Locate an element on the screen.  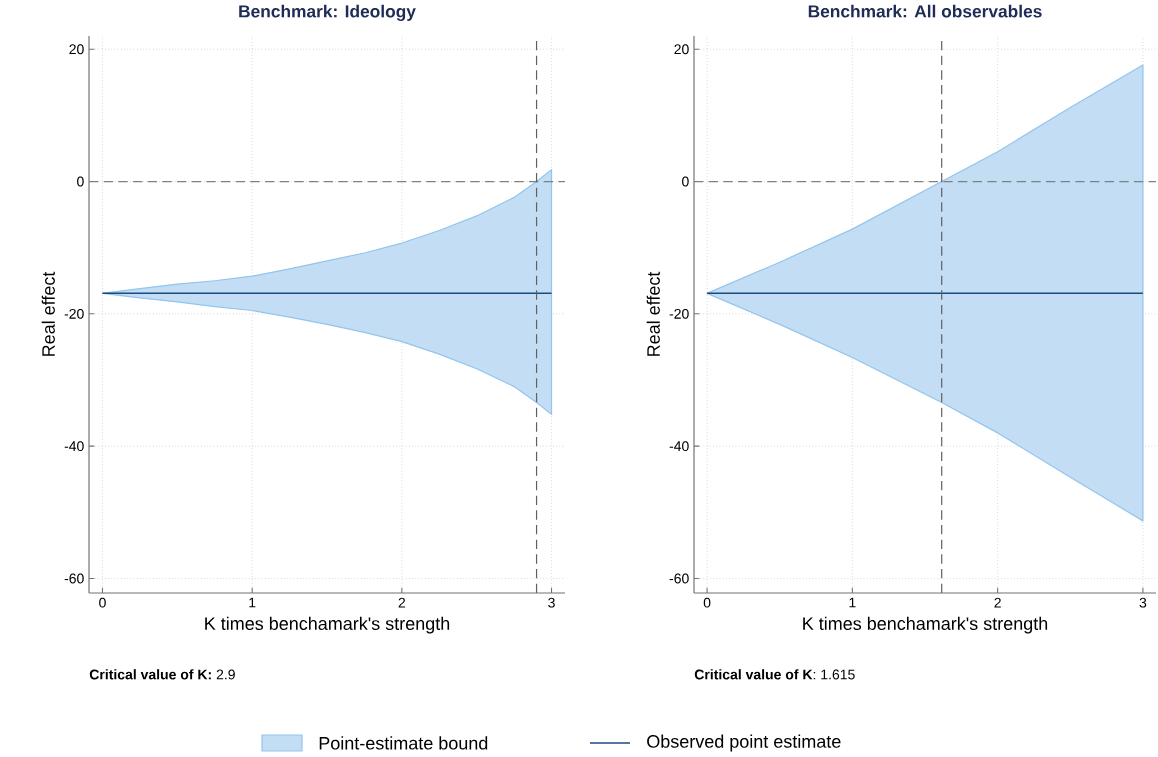
text: Critical value of K: 1.615 is located at coordinates (774, 674).